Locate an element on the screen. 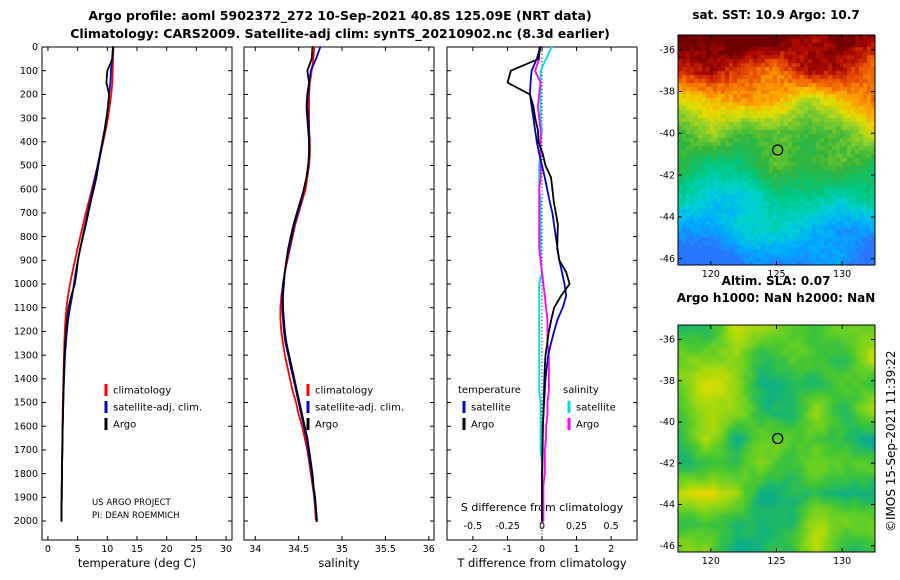  svg-text: 34.5 is located at coordinates (298, 549).